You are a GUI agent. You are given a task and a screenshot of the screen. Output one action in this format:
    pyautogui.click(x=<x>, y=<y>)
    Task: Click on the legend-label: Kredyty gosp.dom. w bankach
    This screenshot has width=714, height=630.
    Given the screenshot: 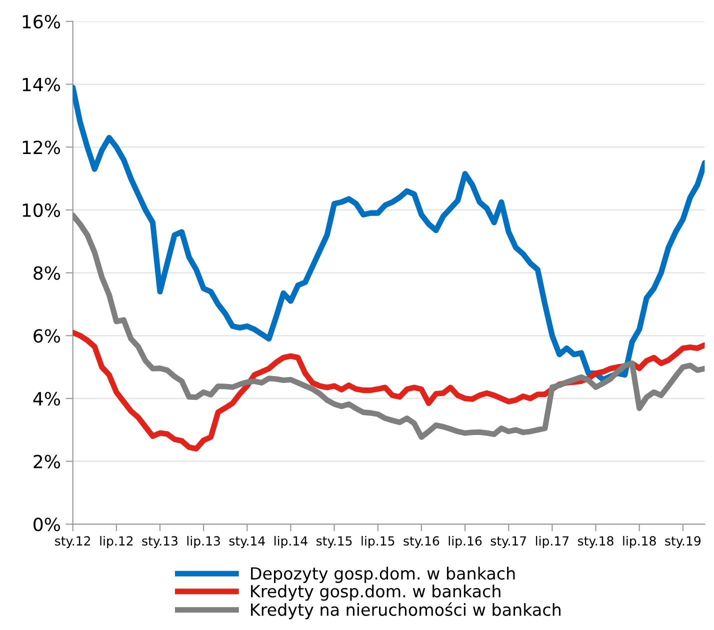 What is the action you would take?
    pyautogui.click(x=375, y=592)
    